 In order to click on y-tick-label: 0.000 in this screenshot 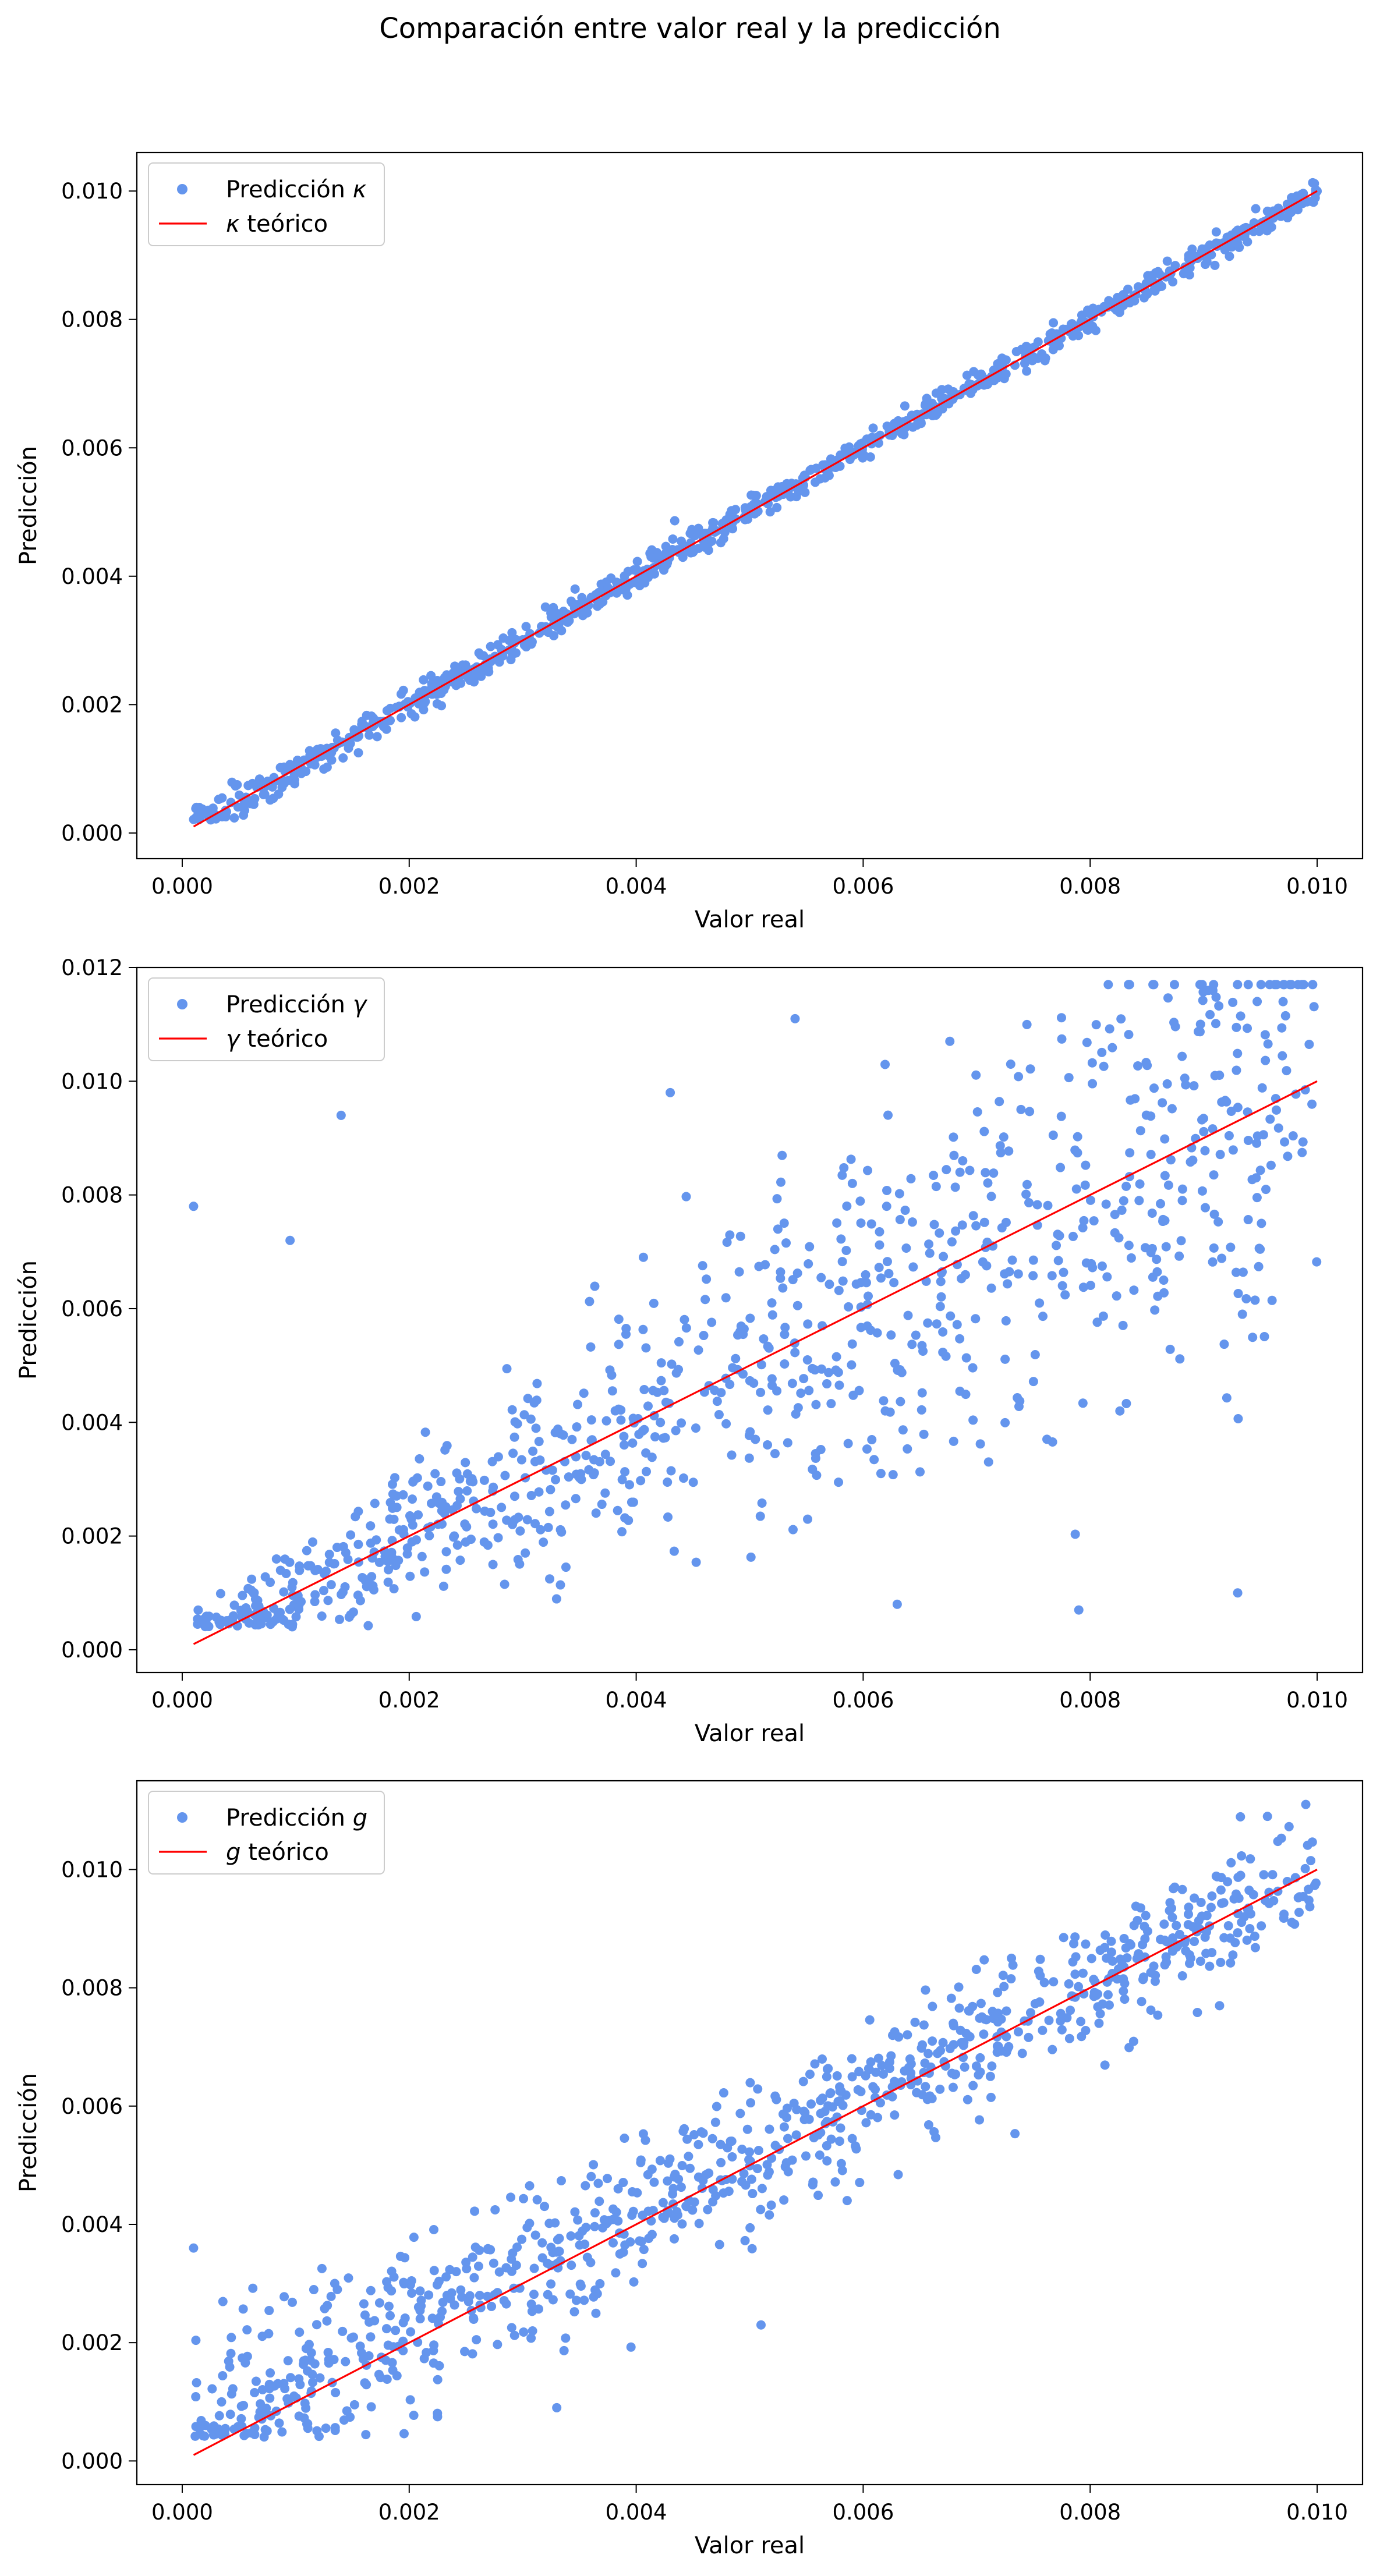, I will do `click(92, 1650)`.